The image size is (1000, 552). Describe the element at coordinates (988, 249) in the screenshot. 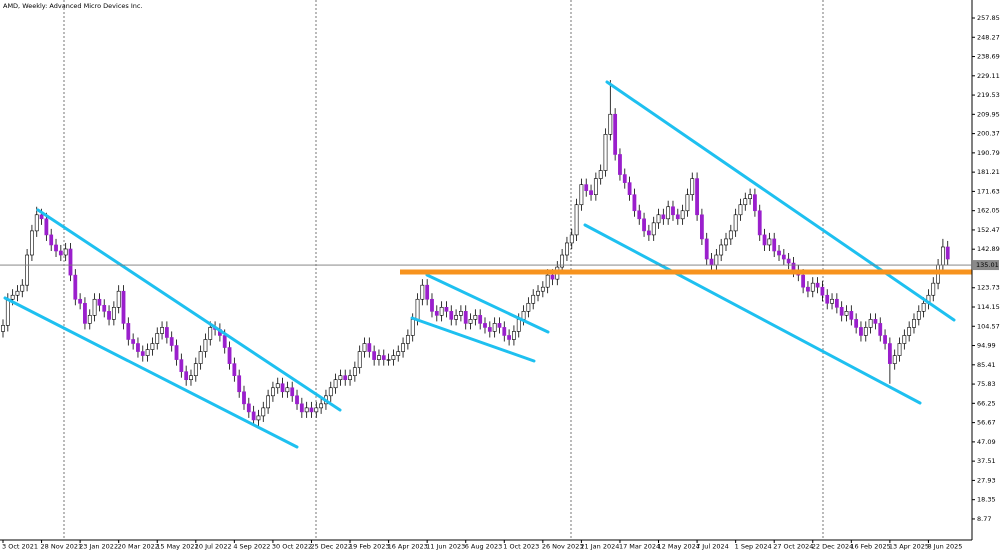

I see `y-tick-label: 142.89` at that location.